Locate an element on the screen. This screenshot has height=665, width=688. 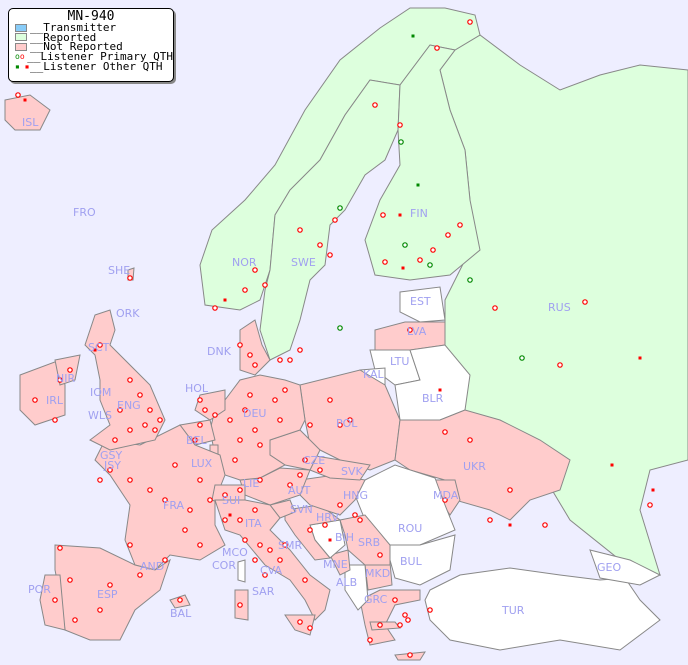
legend-label: __Reported is located at coordinates (63, 37).